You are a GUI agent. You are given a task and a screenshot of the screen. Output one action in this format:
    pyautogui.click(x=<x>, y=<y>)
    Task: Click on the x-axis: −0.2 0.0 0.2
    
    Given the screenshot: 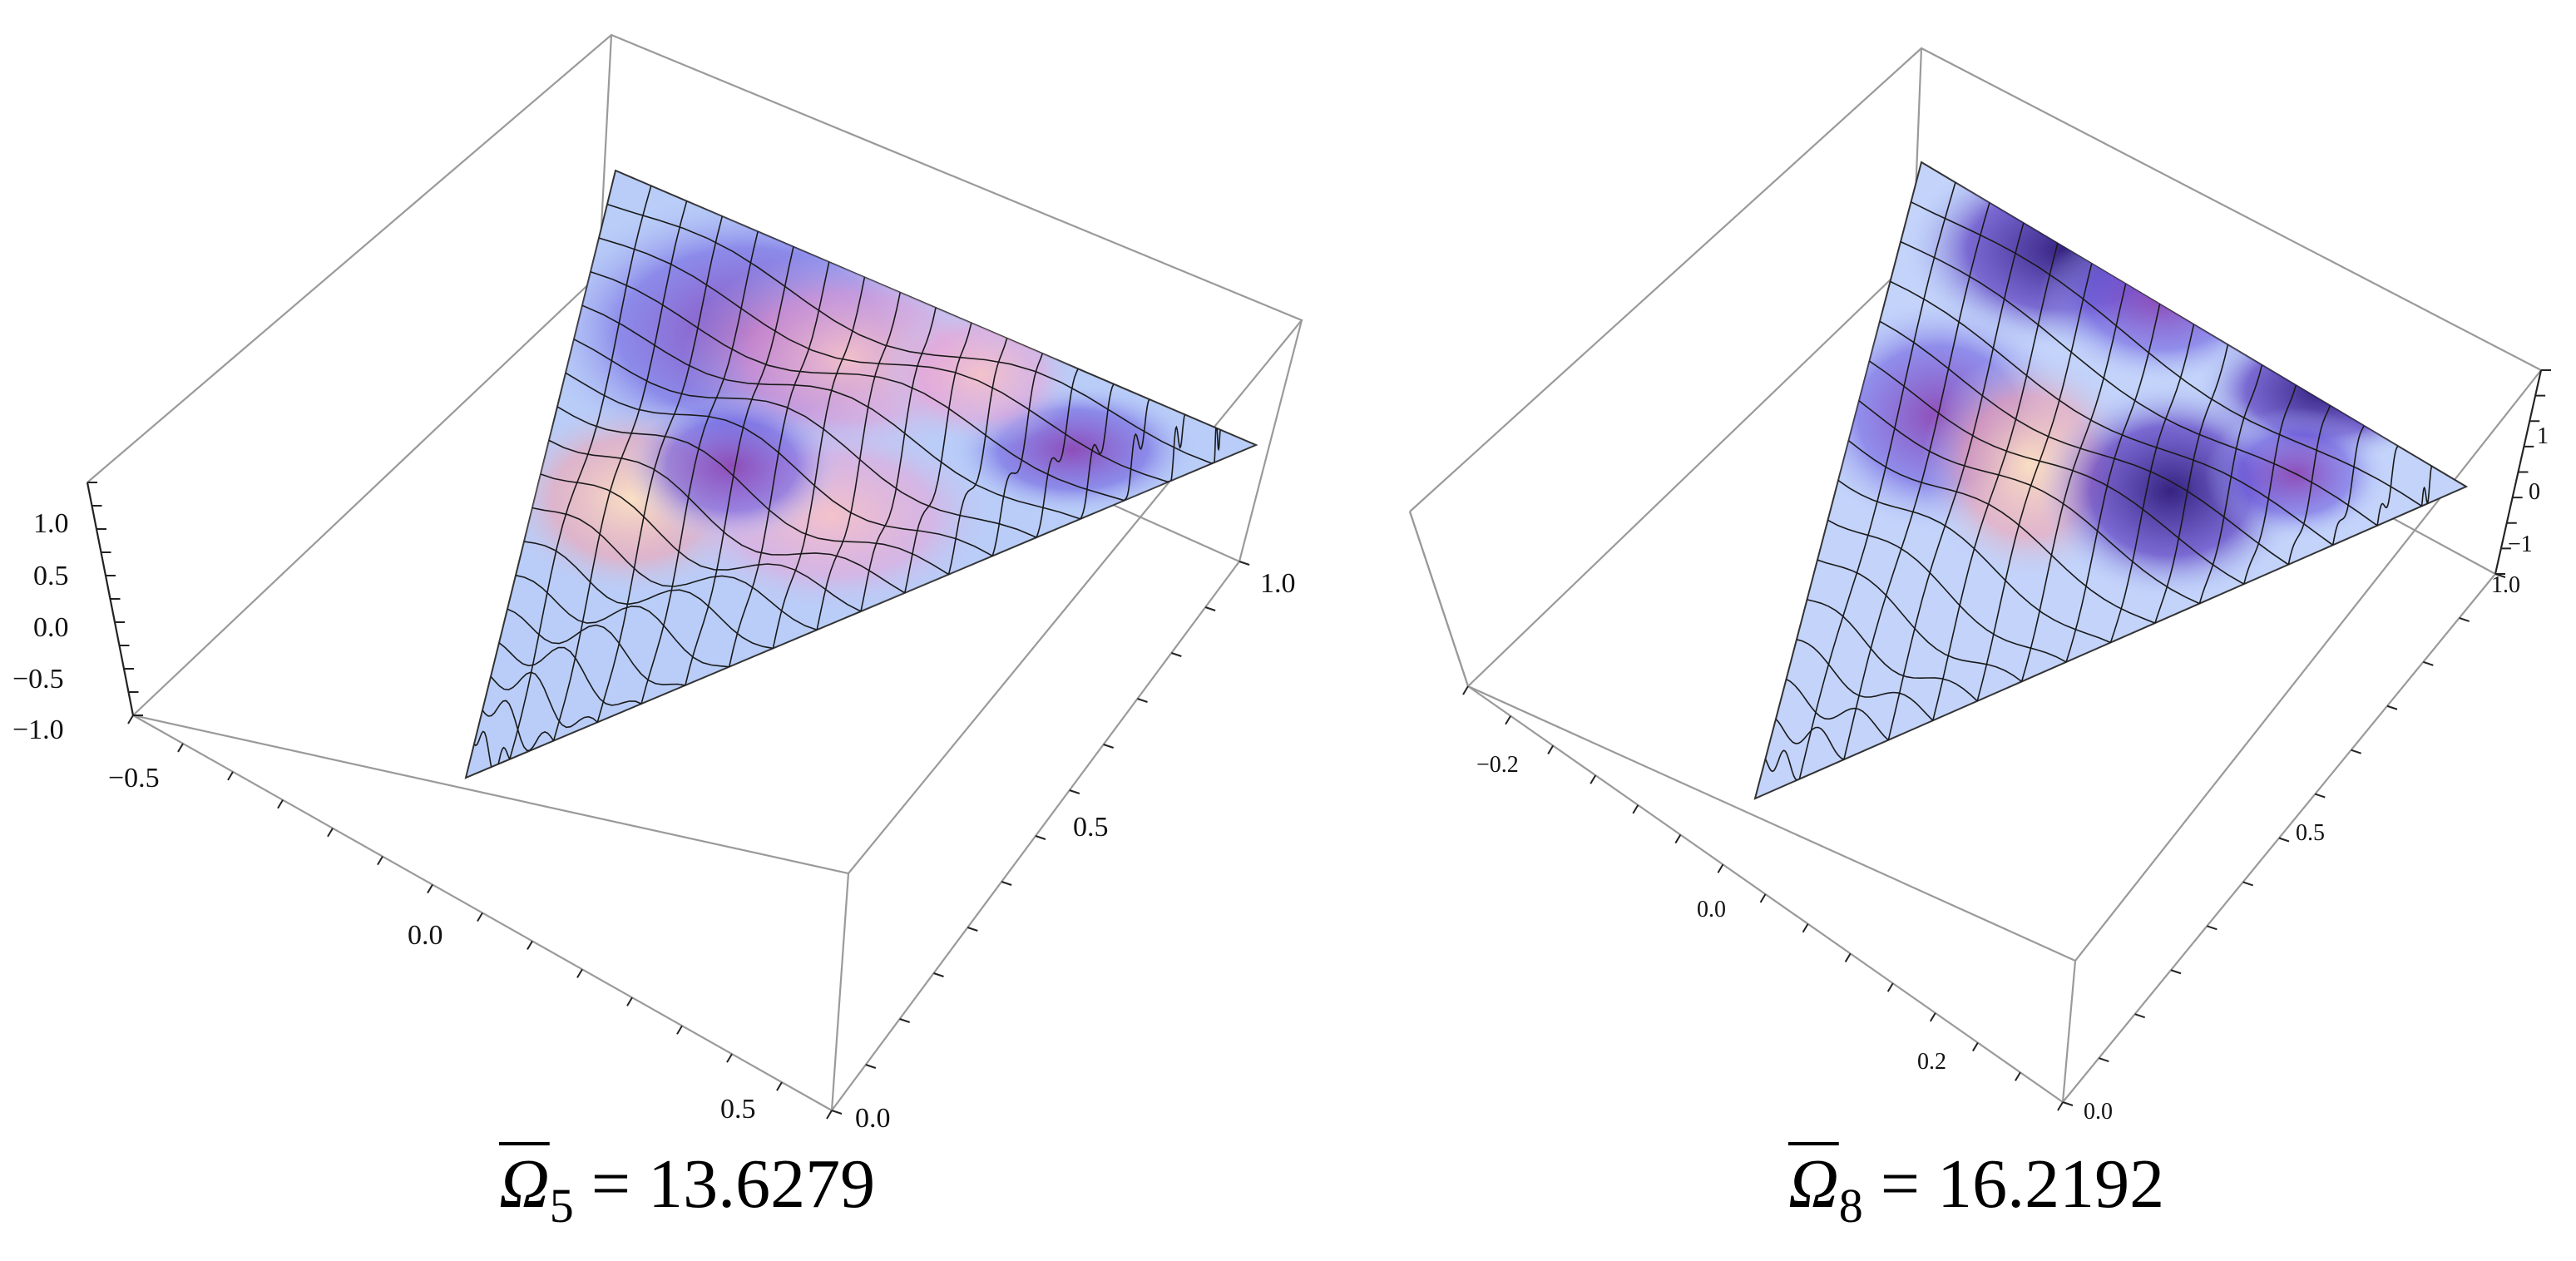 What is the action you would take?
    pyautogui.click(x=1711, y=913)
    